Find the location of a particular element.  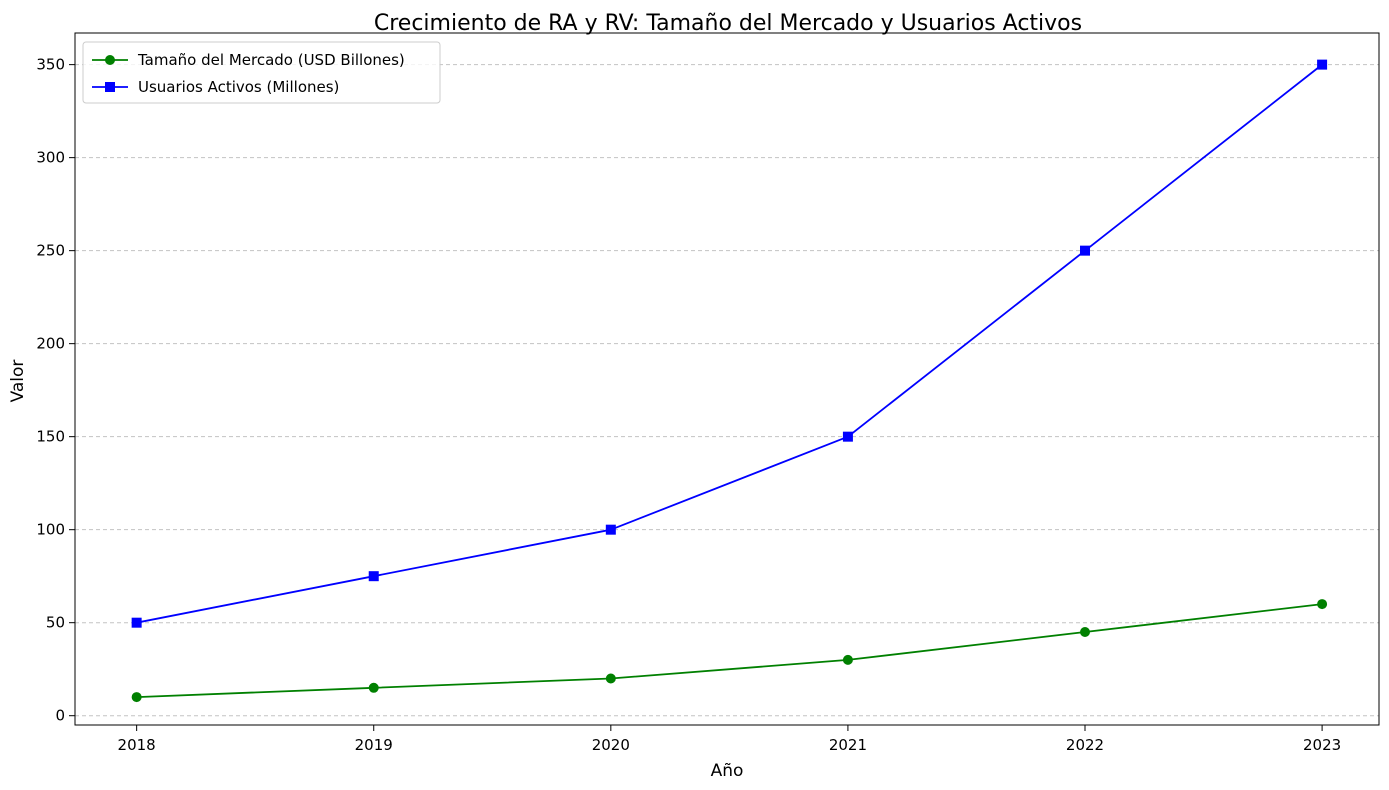

legend-item: Tamaño del Mercado (USD Billones) is located at coordinates (248, 60).